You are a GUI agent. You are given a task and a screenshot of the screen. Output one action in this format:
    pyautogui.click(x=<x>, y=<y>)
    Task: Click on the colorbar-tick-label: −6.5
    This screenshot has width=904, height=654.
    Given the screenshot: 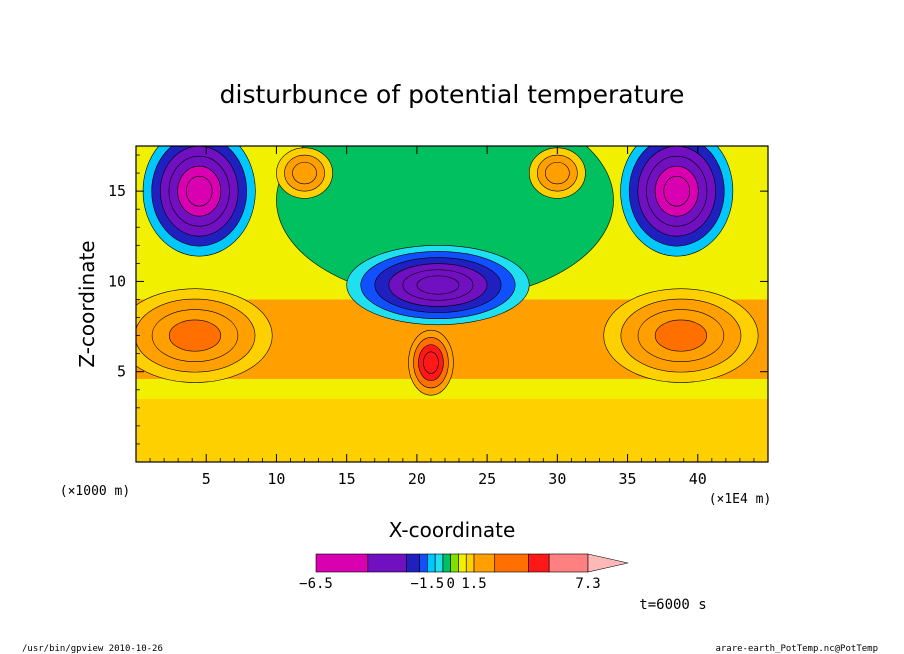 What is the action you would take?
    pyautogui.click(x=316, y=584)
    